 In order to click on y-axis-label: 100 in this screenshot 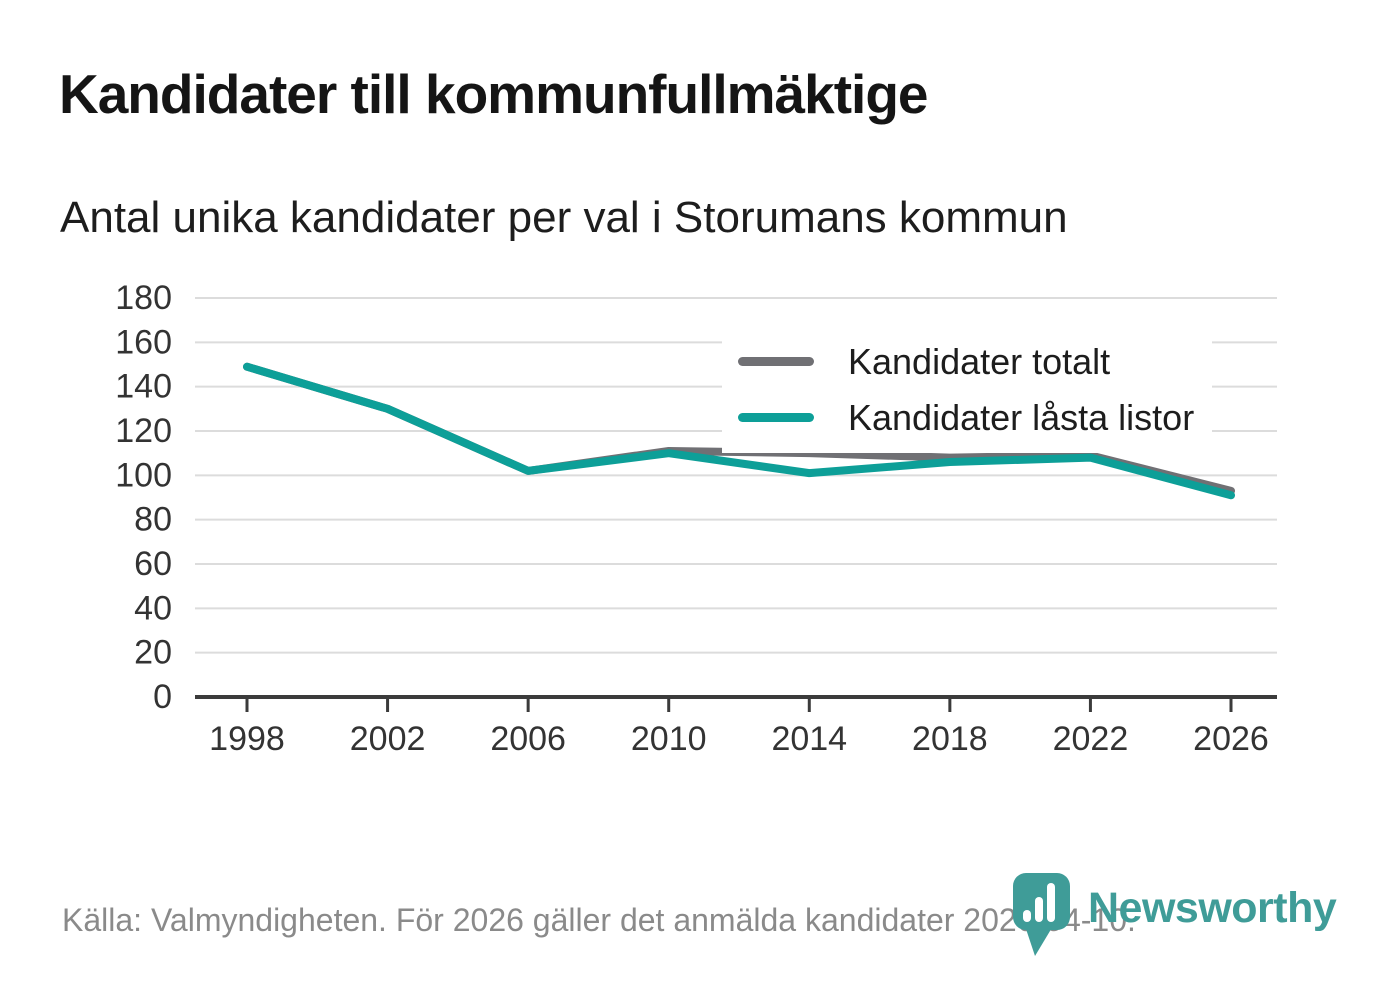, I will do `click(143, 475)`.